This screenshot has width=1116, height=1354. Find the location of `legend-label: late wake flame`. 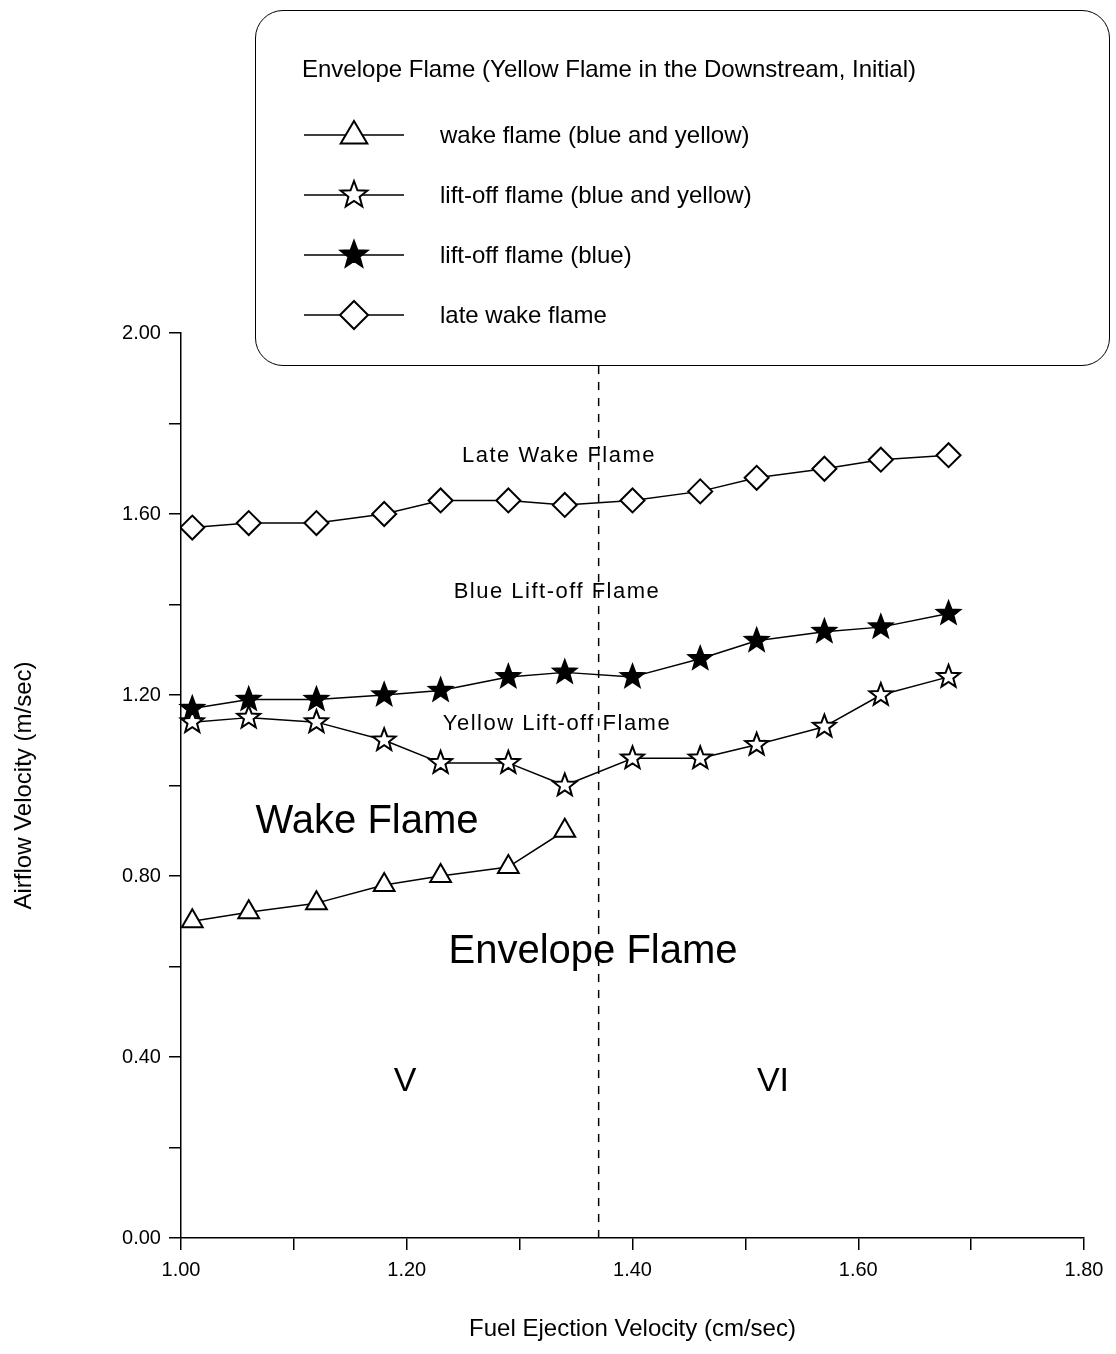

legend-label: late wake flame is located at coordinates (523, 315).